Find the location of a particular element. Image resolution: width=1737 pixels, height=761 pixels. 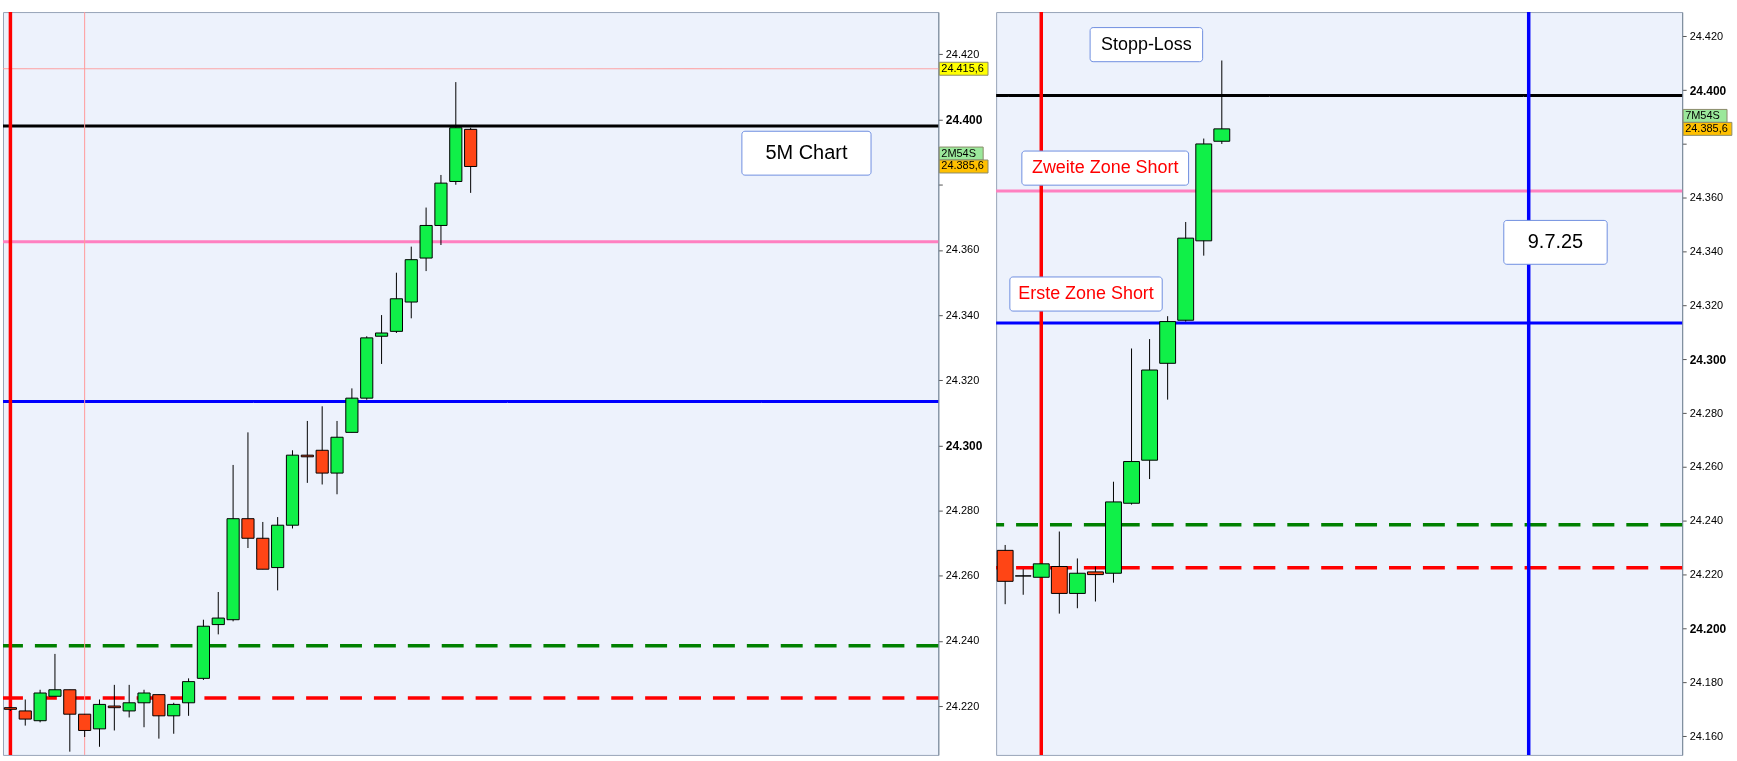

y-tick-label: 24.180 is located at coordinates (1706, 681).